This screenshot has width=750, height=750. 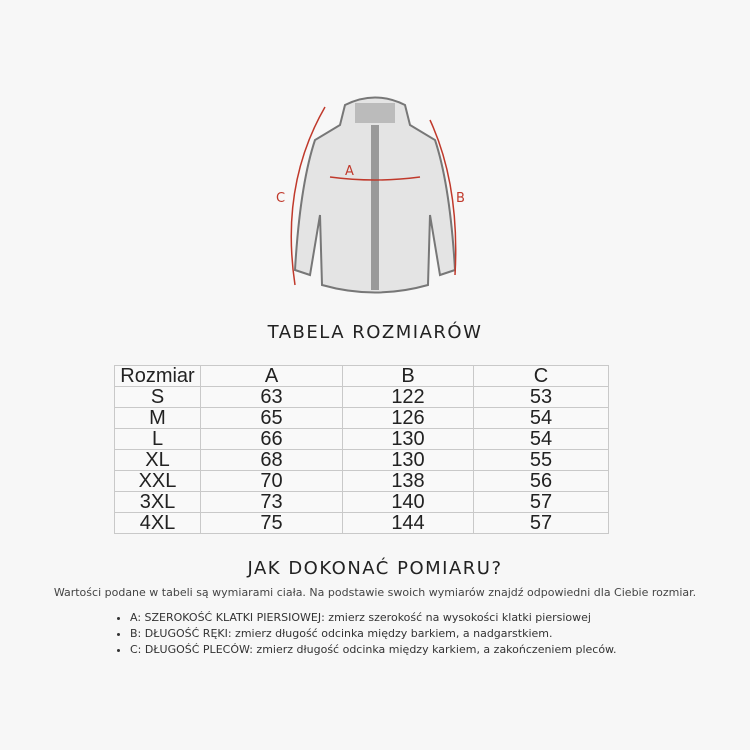 I want to click on value-cell: 144, so click(x=408, y=523).